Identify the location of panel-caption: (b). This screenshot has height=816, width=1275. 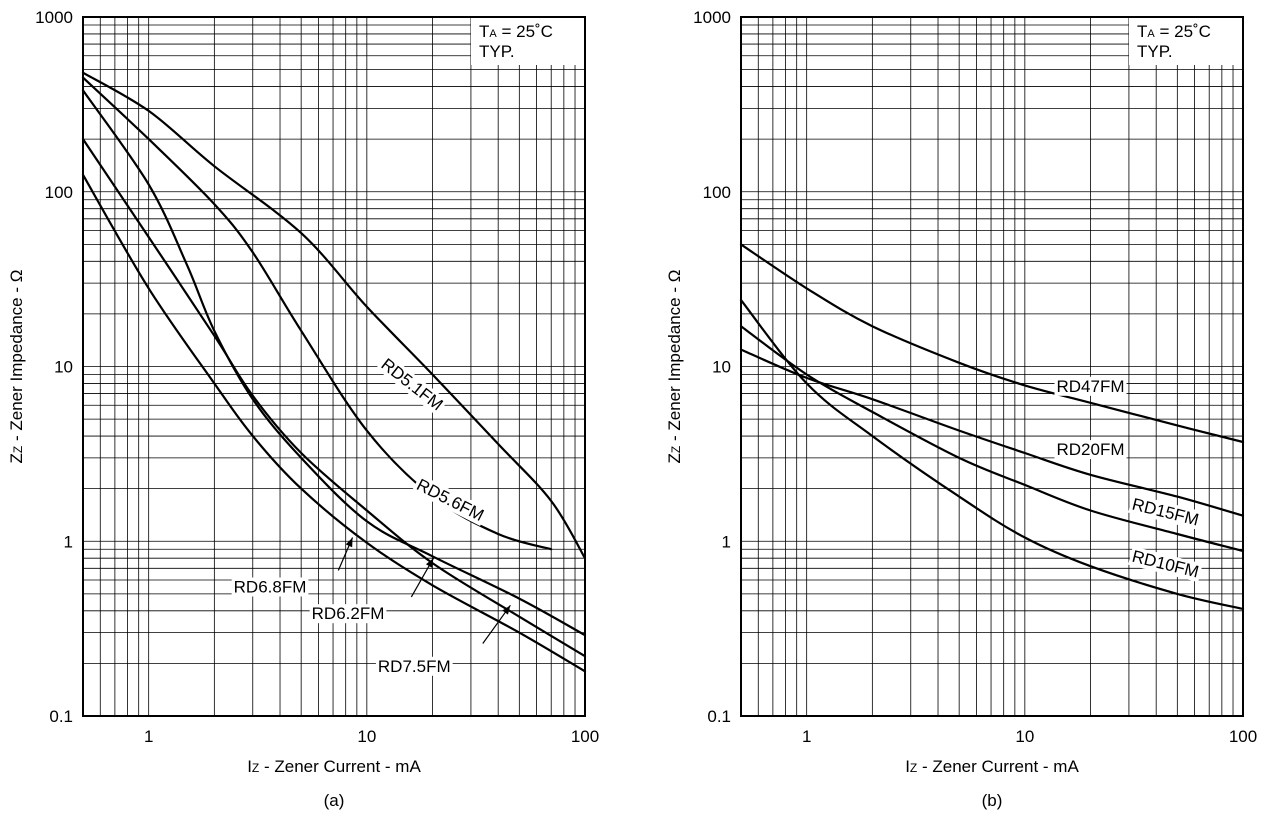
(992, 800).